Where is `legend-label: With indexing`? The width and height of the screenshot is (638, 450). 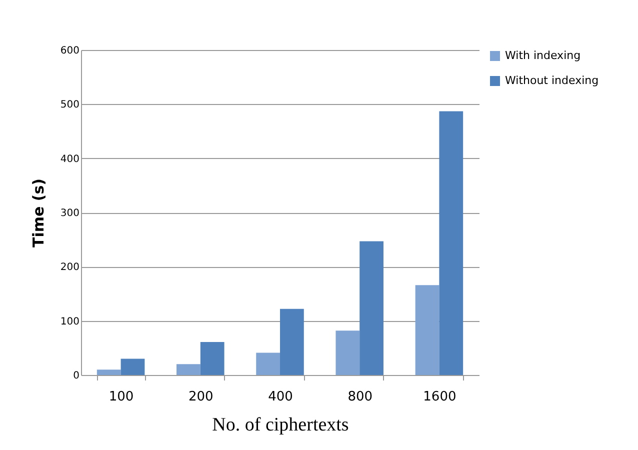
legend-label: With indexing is located at coordinates (543, 55).